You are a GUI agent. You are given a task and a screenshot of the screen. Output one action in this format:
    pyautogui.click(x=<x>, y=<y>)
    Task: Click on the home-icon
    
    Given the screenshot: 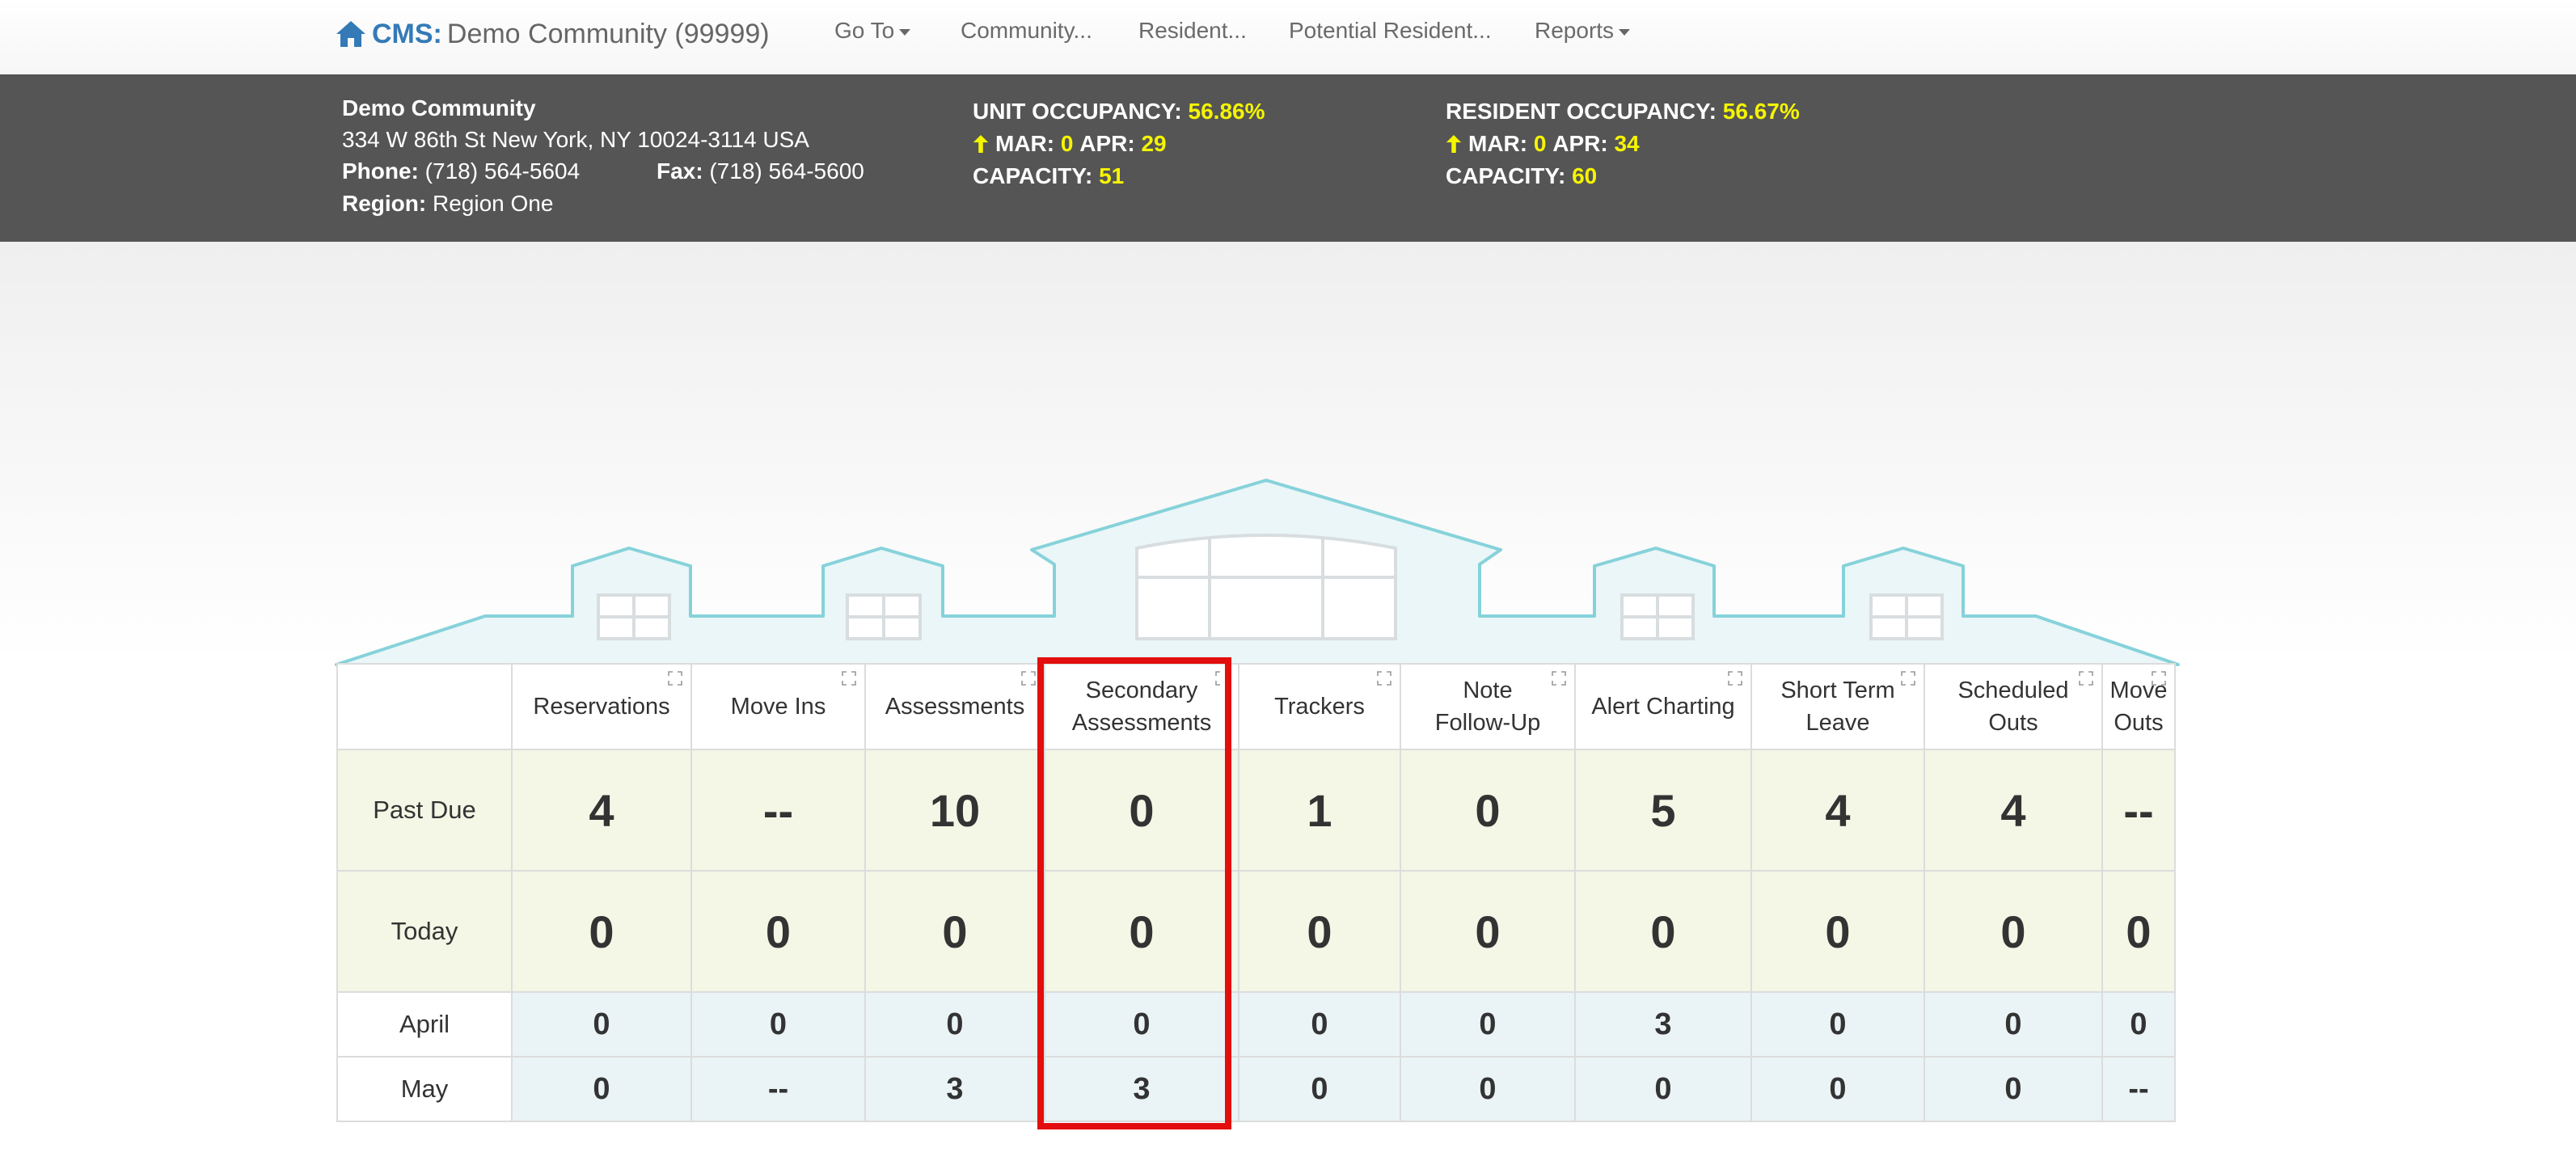 What is the action you would take?
    pyautogui.click(x=350, y=34)
    